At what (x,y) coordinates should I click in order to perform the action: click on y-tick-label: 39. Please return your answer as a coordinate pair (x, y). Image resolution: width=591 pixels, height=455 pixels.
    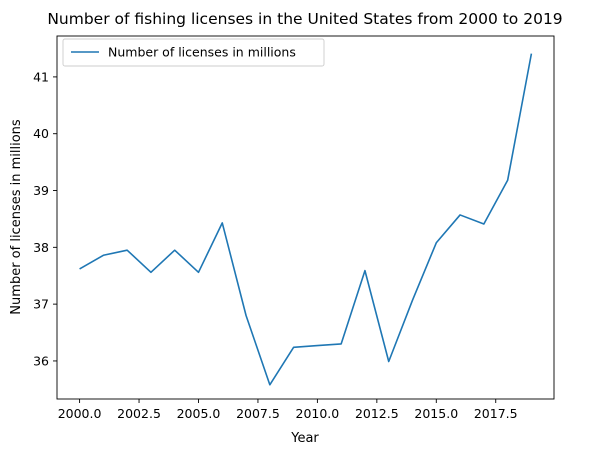
    Looking at the image, I should click on (41, 190).